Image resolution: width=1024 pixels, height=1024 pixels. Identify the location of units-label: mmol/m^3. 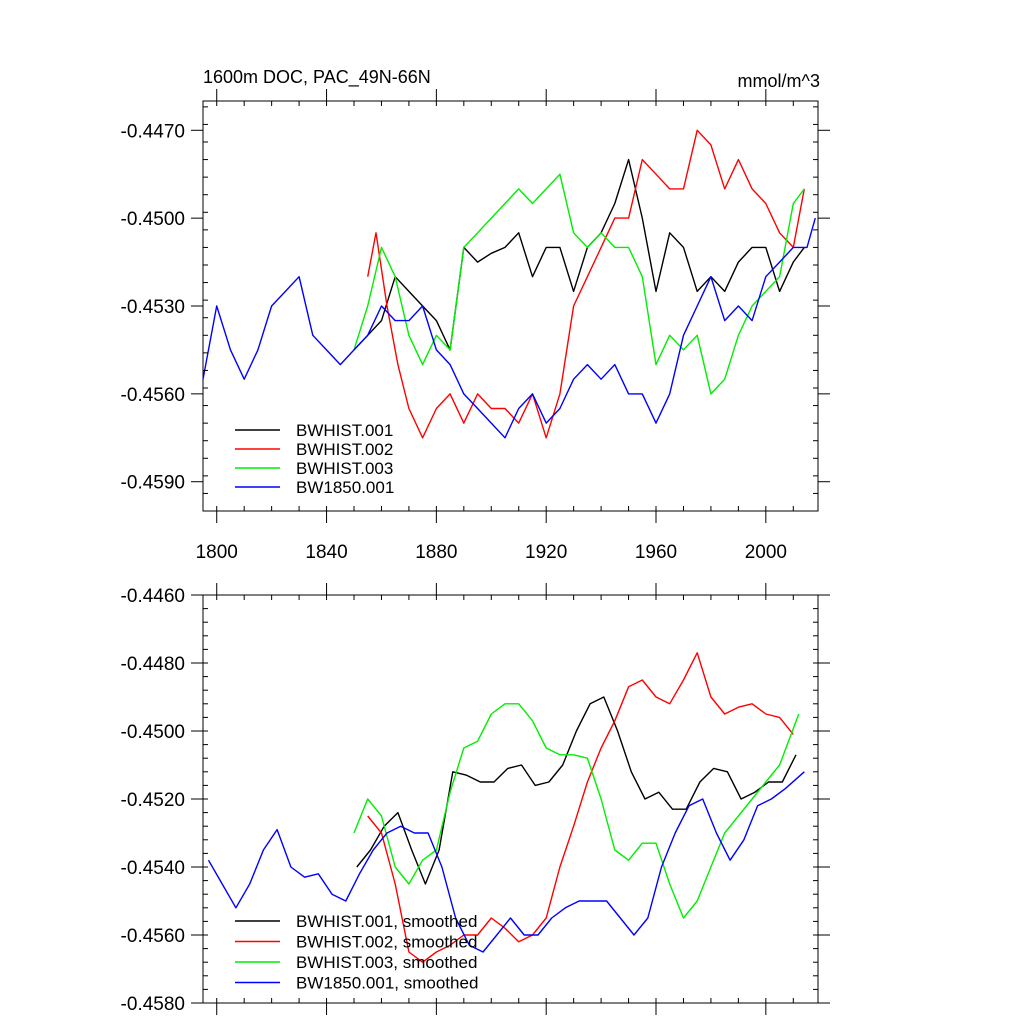
(779, 81).